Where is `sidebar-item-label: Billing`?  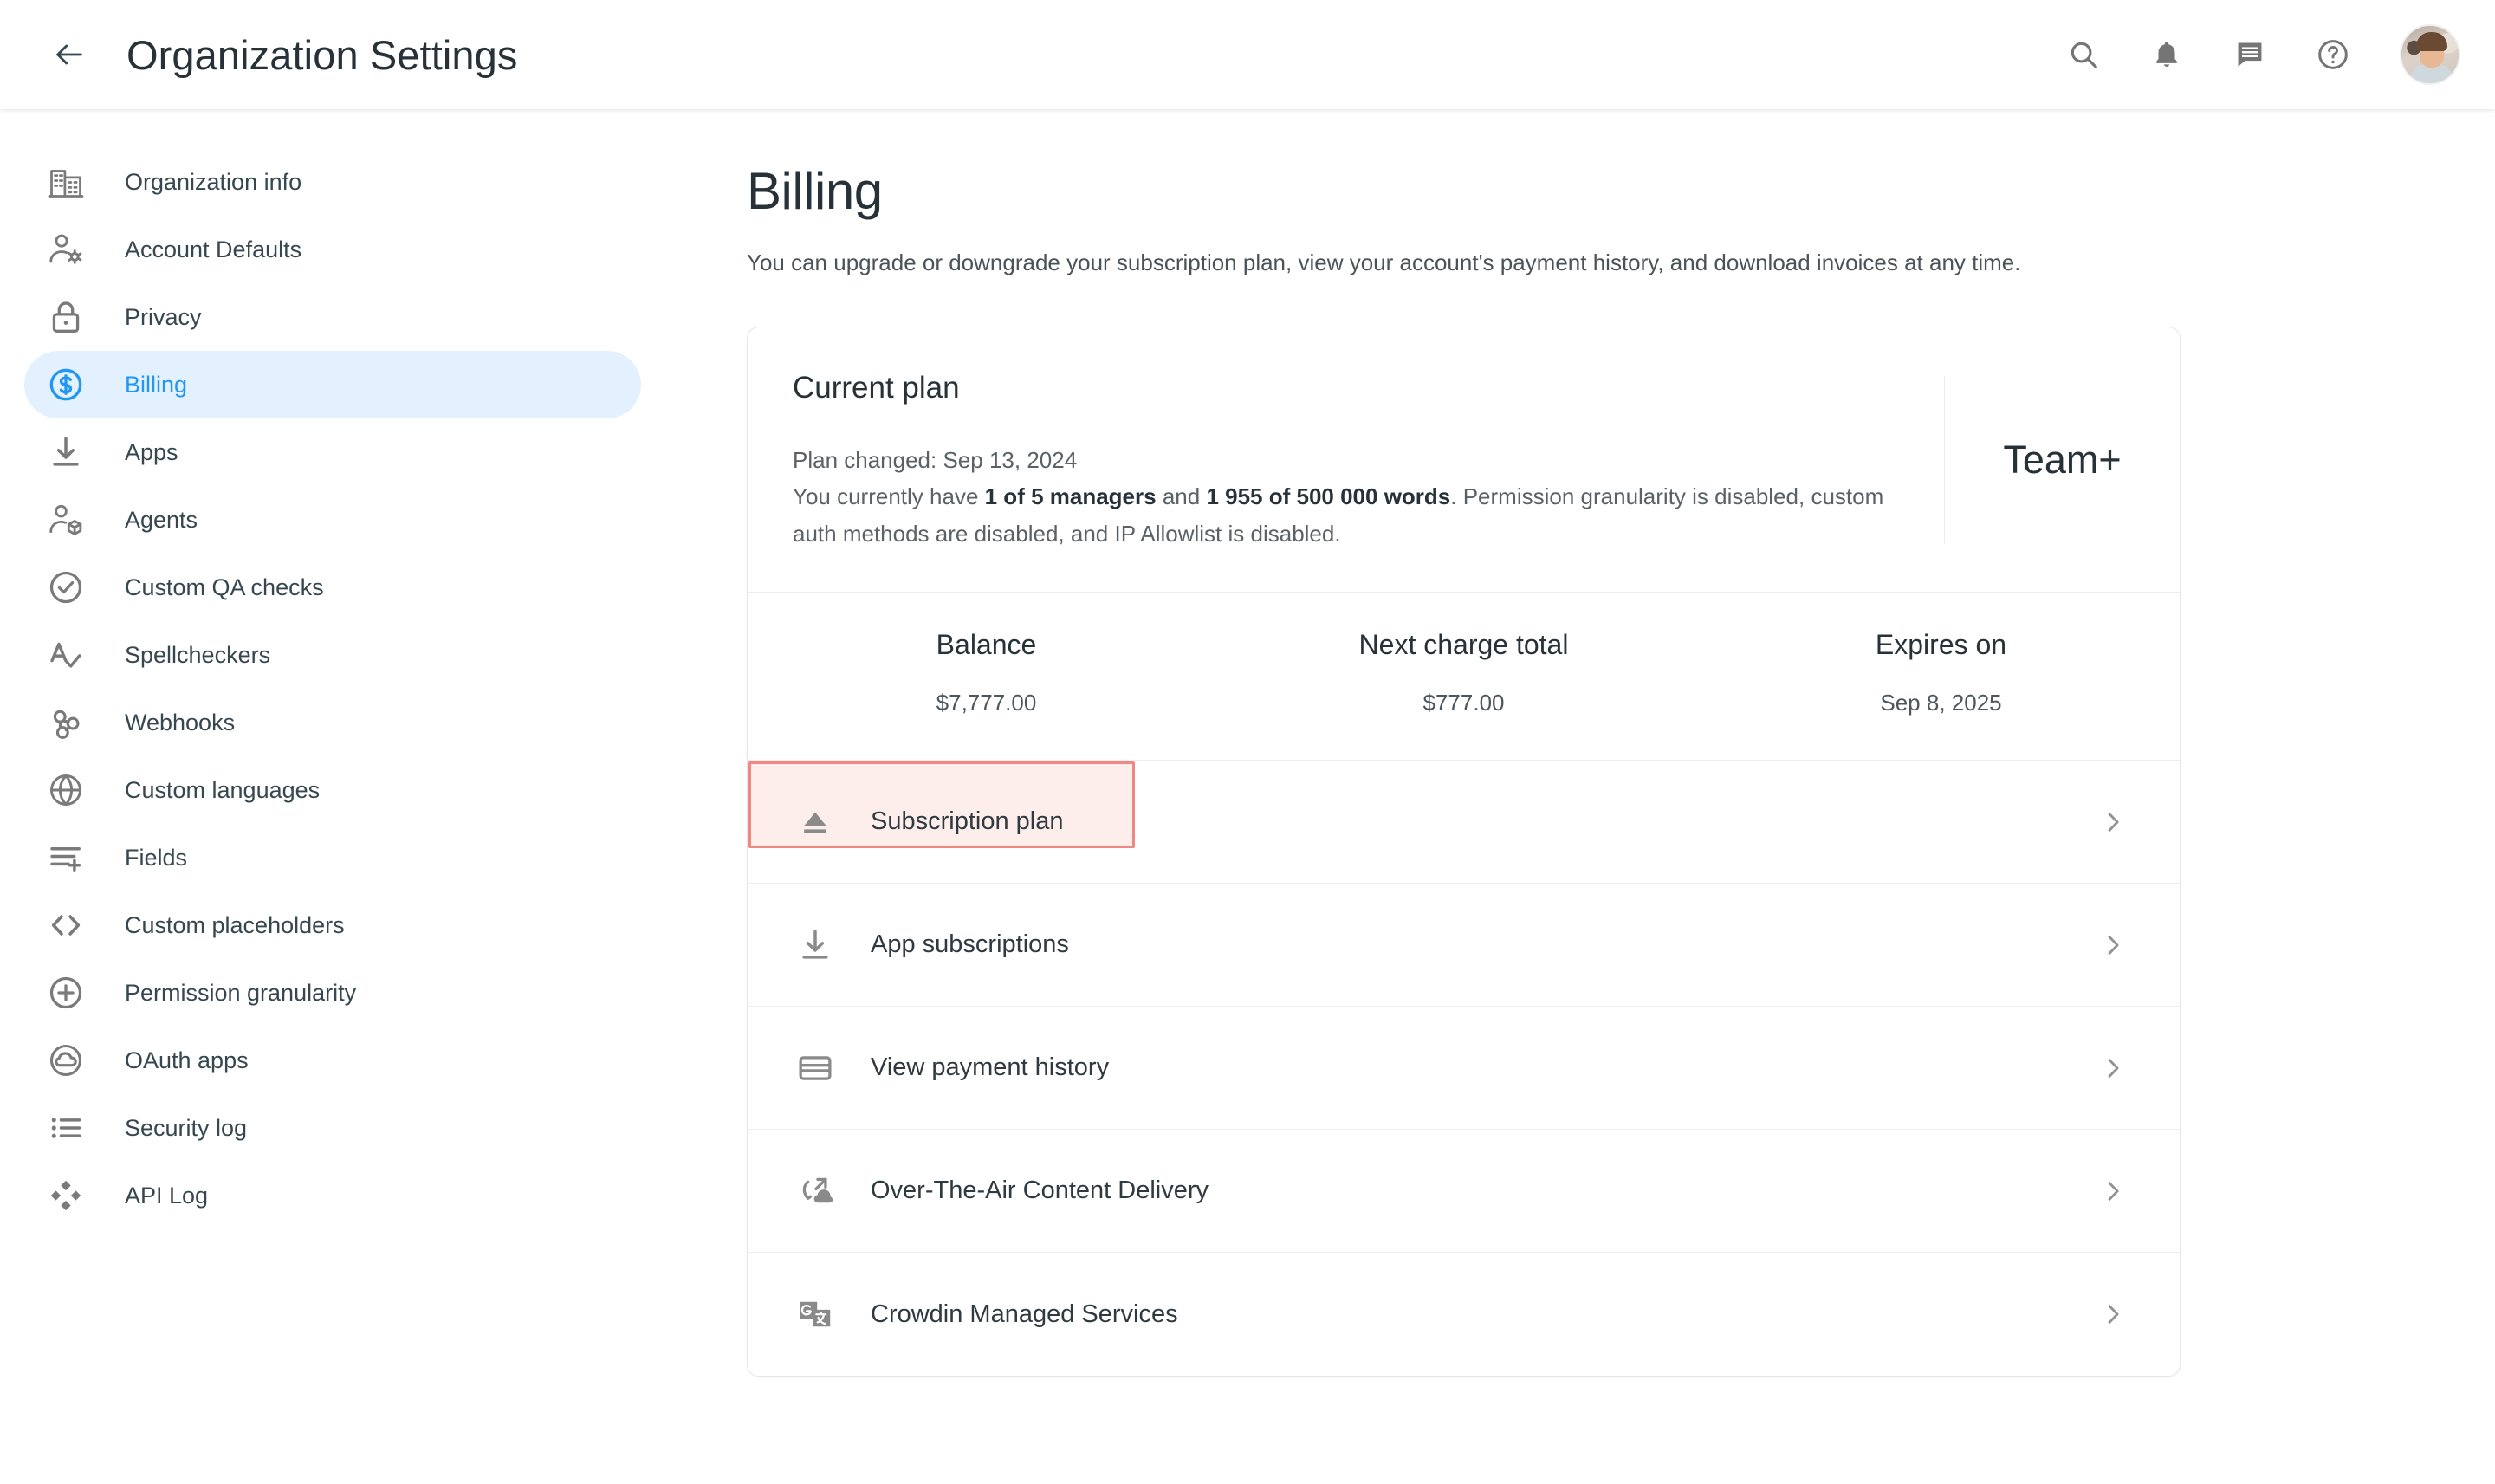
sidebar-item-label: Billing is located at coordinates (156, 384).